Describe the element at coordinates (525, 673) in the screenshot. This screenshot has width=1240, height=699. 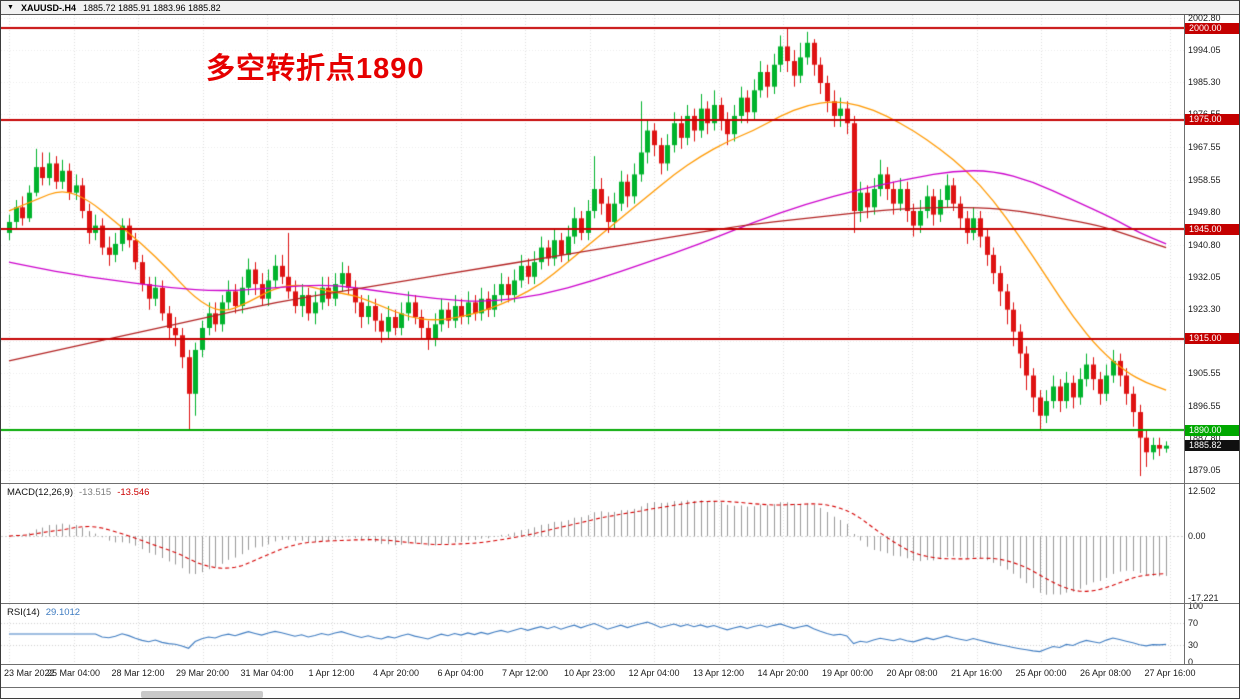
I see `time-axis-label: 7 Apr 12:00` at that location.